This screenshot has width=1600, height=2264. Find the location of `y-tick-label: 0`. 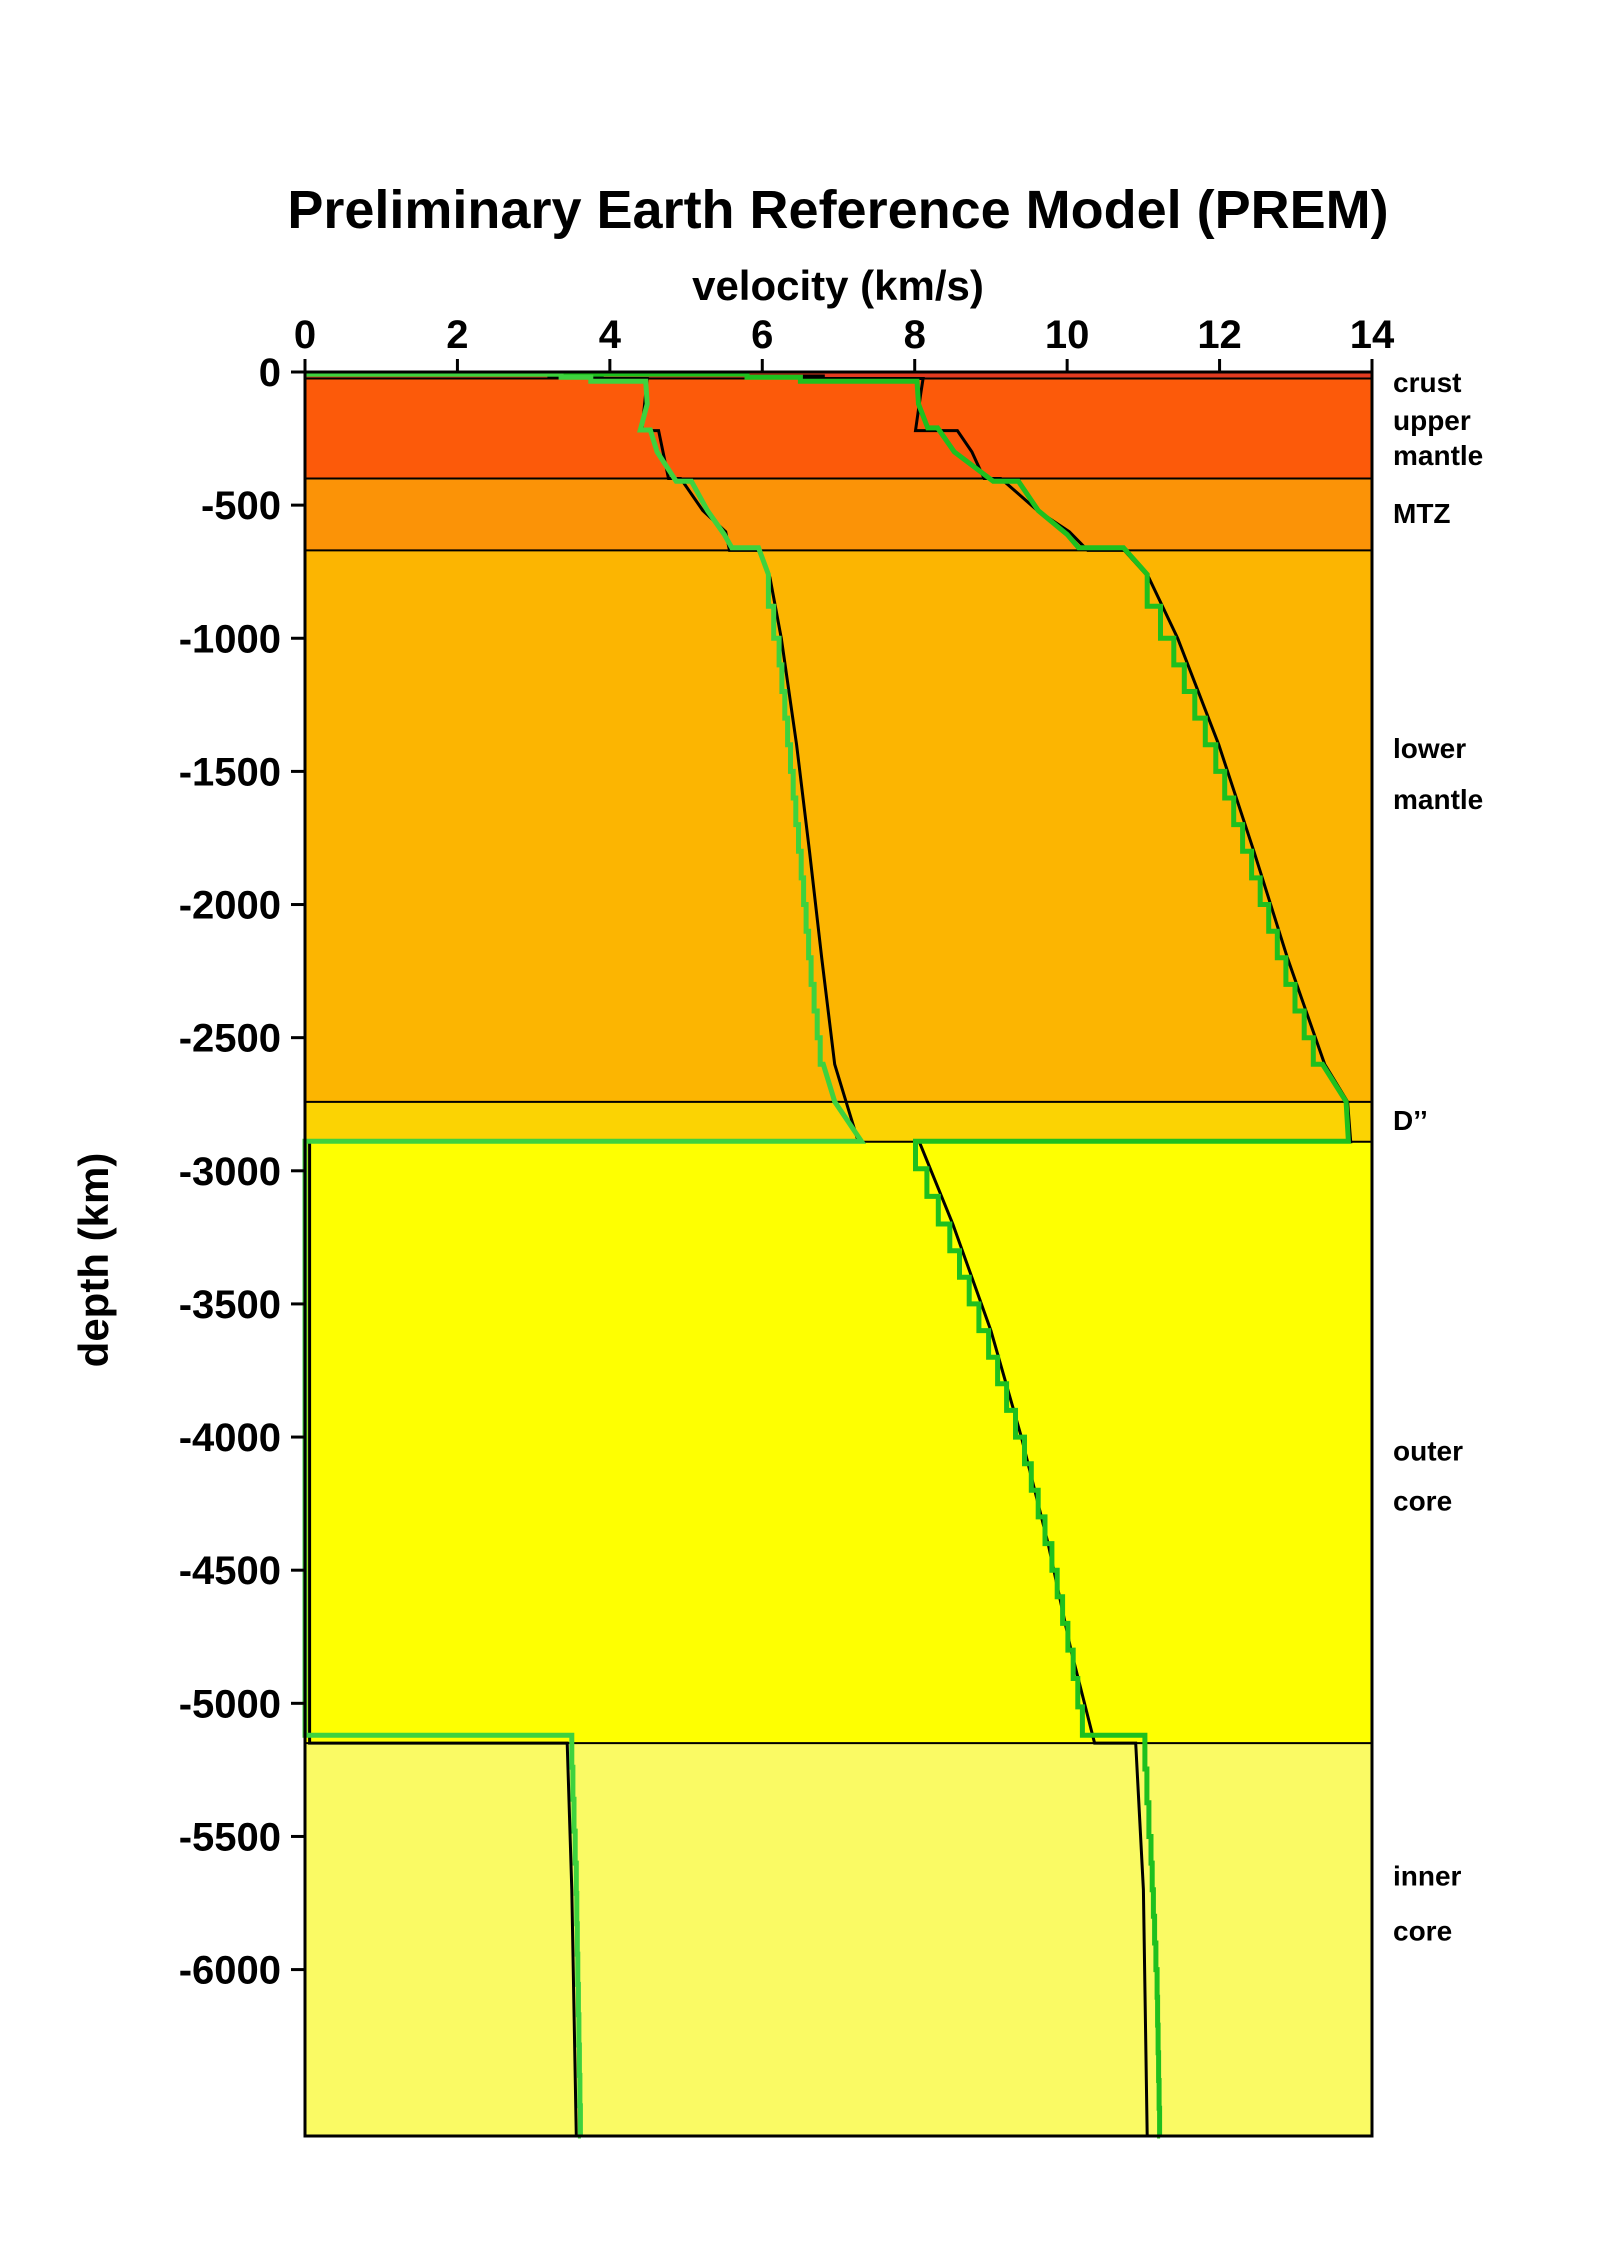

y-tick-label: 0 is located at coordinates (270, 373).